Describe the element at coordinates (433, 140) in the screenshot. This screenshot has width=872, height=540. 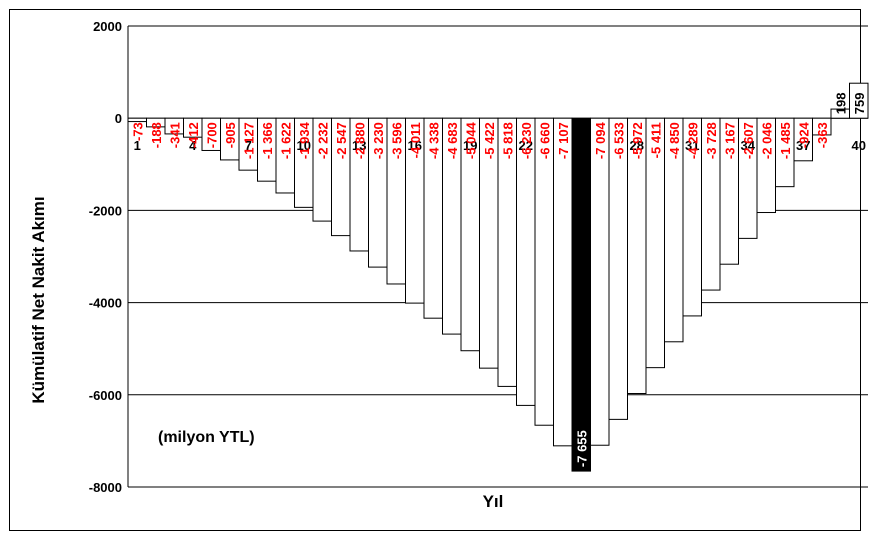
I see `bar-data-label: -4 338` at that location.